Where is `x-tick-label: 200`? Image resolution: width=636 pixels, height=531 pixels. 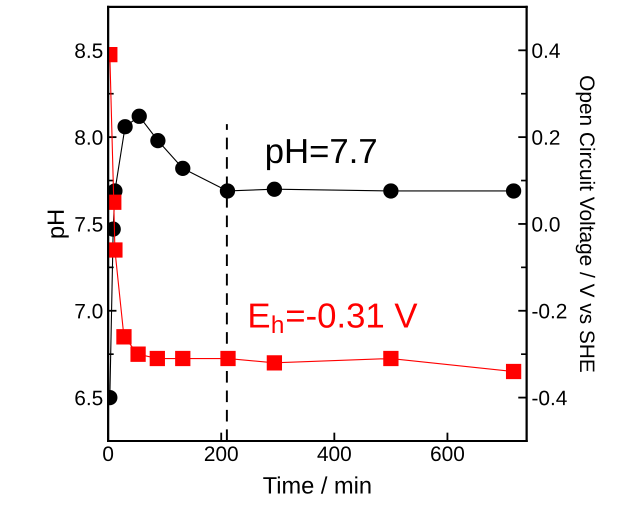
x-tick-label: 200 is located at coordinates (221, 454).